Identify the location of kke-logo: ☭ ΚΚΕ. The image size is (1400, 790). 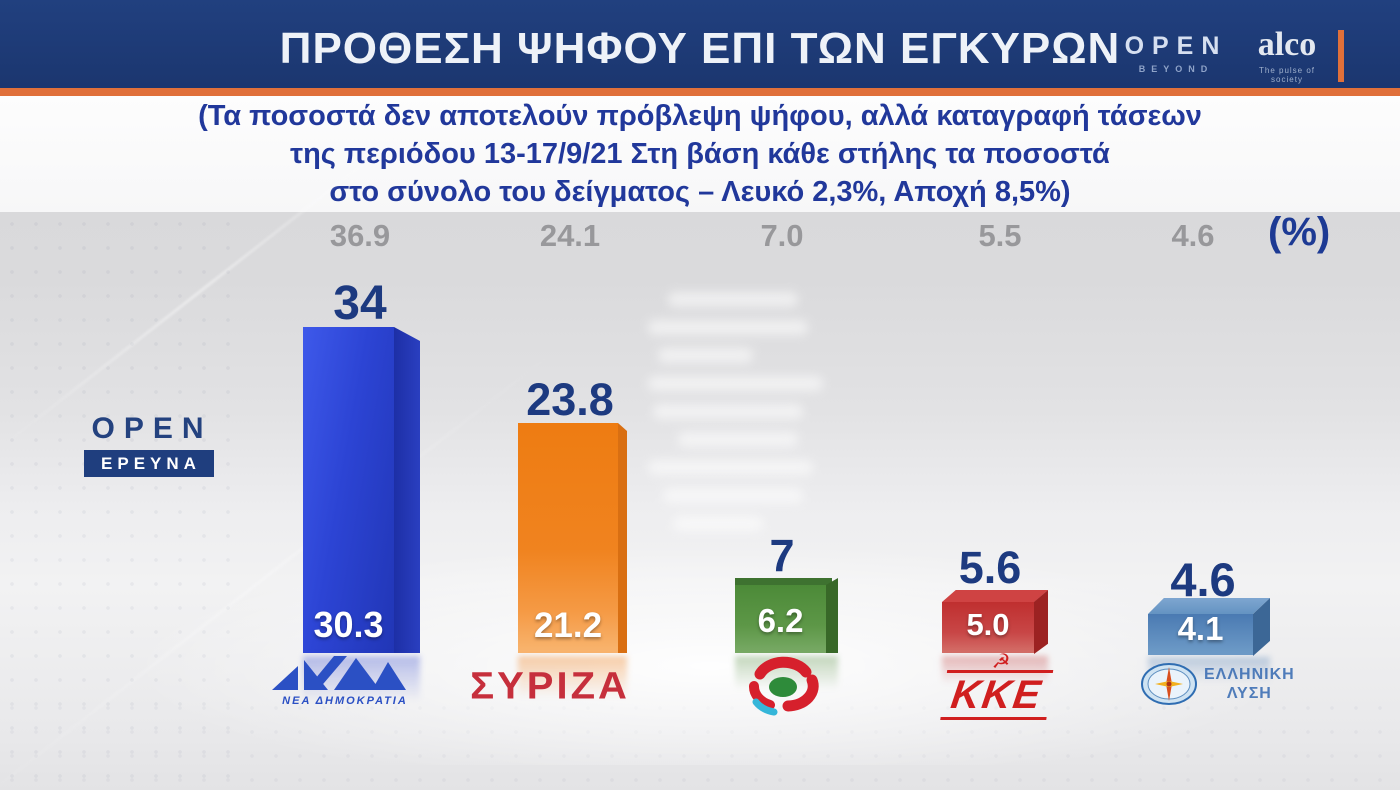
(998, 684).